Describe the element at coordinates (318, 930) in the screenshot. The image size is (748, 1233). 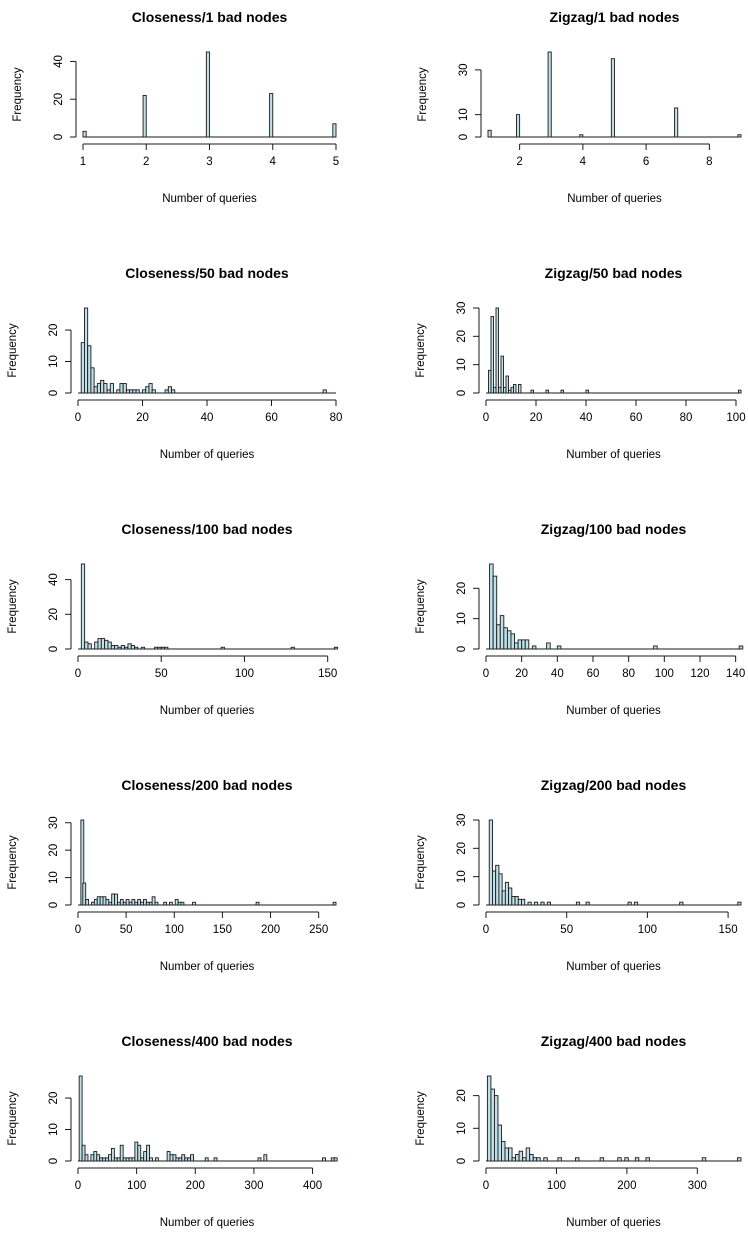
I see `x-tick-label: 250` at that location.